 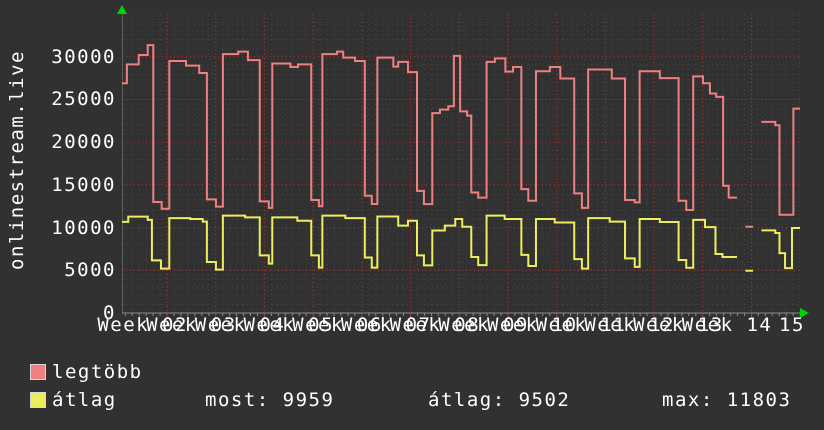 What do you see at coordinates (499, 400) in the screenshot?
I see `stat-atlag: átlag: 9502` at bounding box center [499, 400].